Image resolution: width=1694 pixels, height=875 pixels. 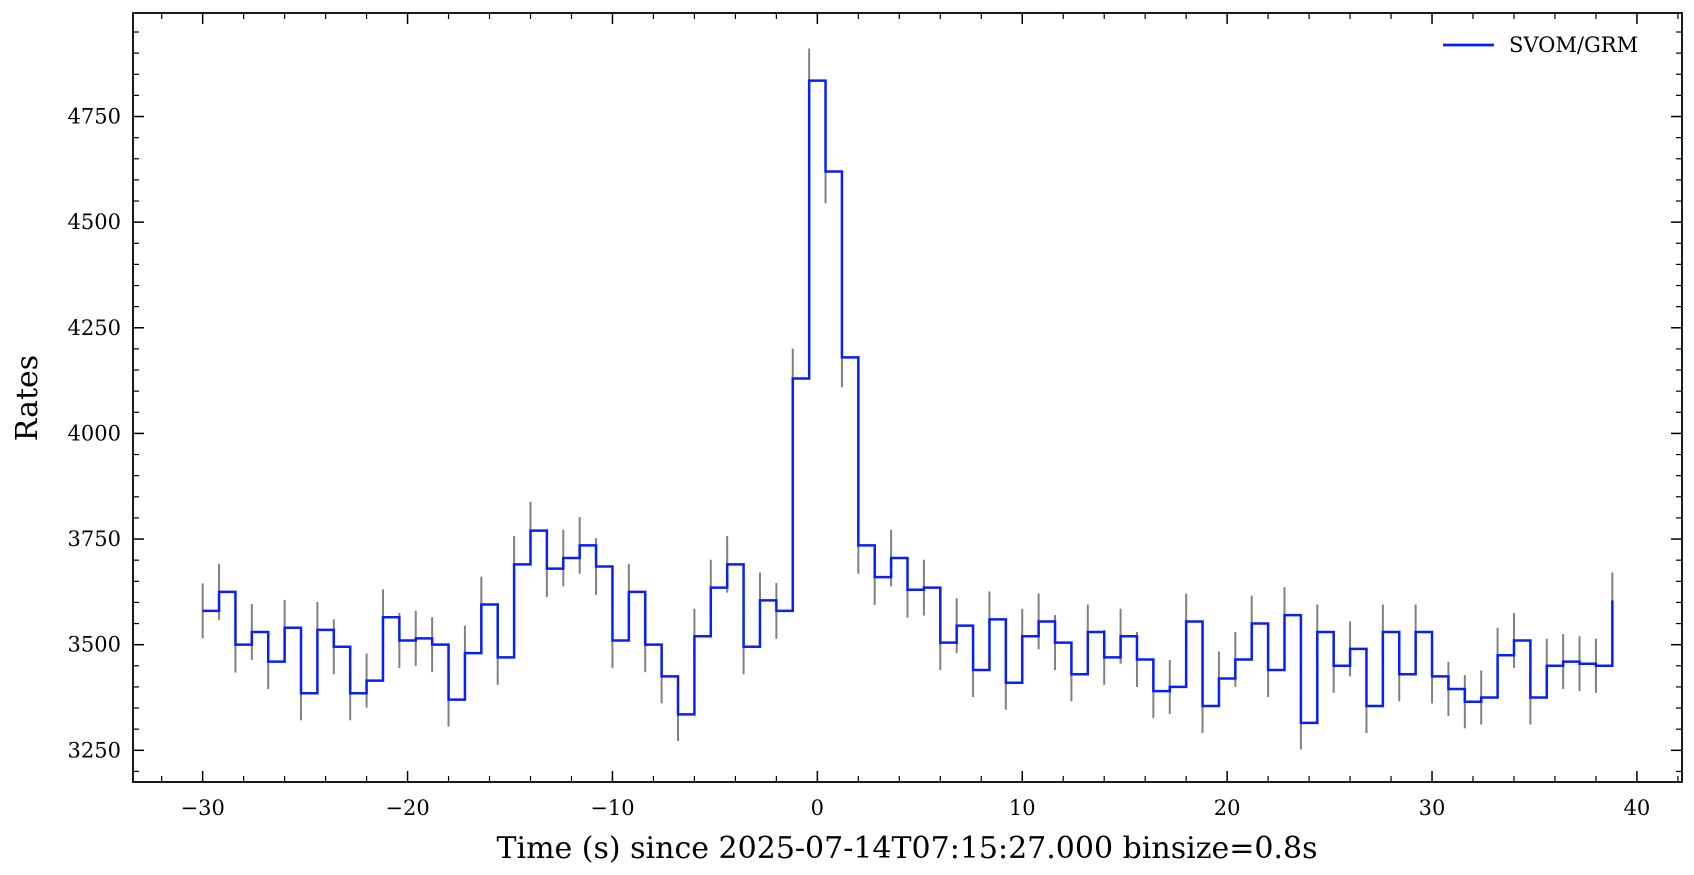 I want to click on y-tick-label: 4750, so click(x=94, y=117).